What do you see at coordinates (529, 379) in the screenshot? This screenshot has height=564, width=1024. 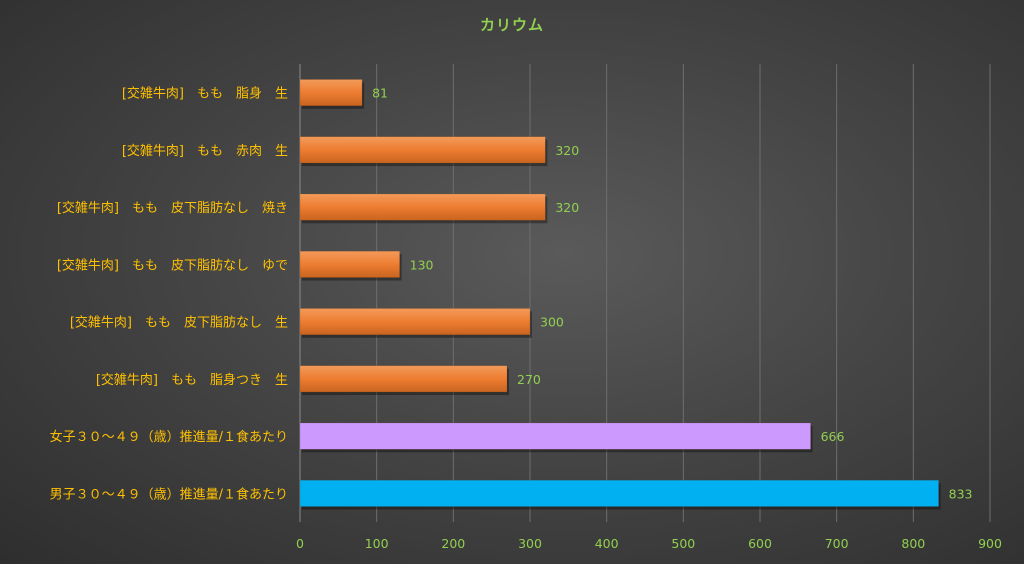 I see `data-label: 270` at bounding box center [529, 379].